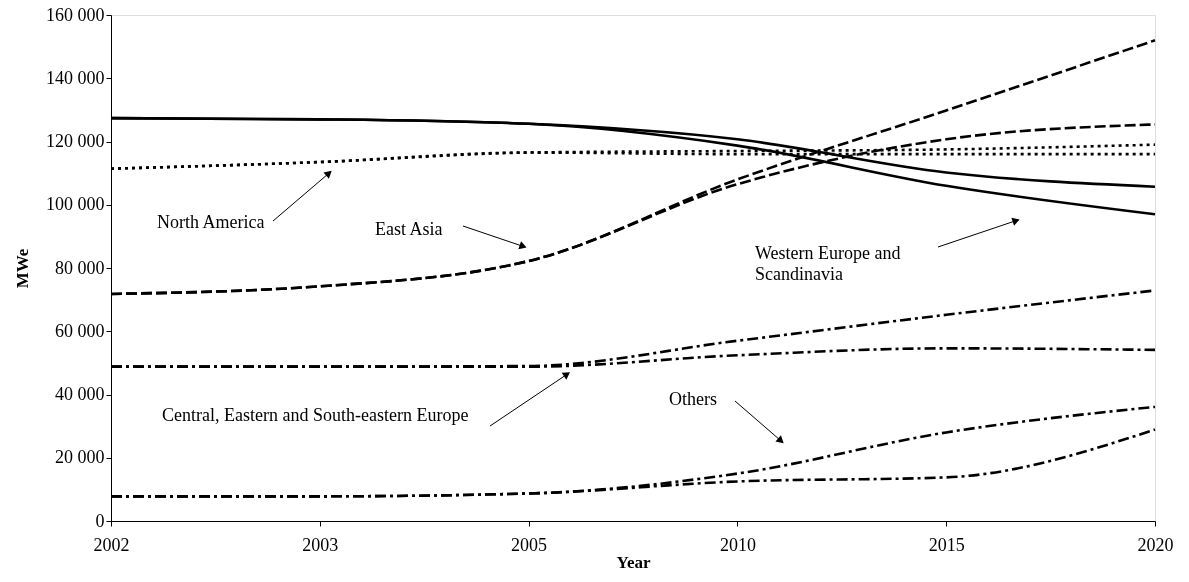  I want to click on y-tick-label: 160 000, so click(75, 14).